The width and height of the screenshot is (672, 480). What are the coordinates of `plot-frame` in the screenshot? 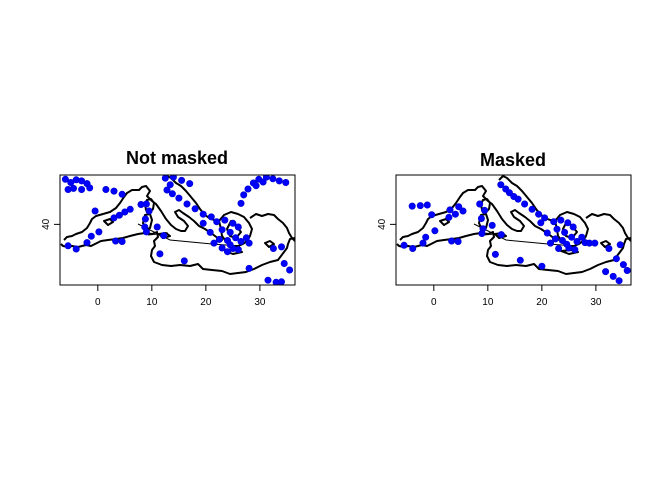 It's located at (513, 230).